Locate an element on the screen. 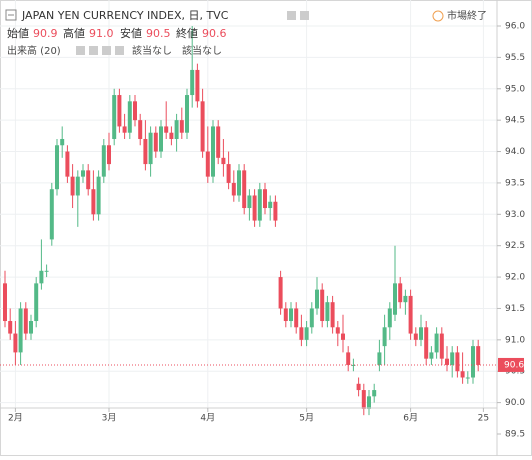 The image size is (532, 460). y-tick-label: 95.5 is located at coordinates (515, 58).